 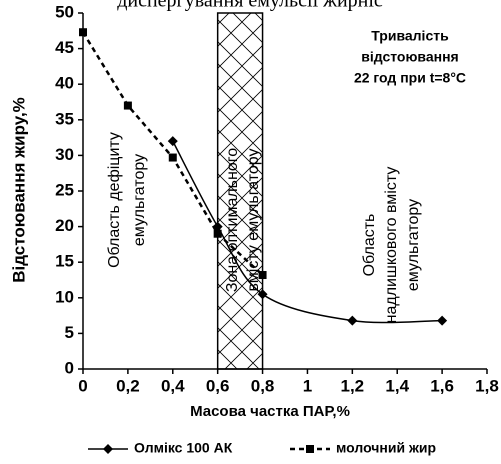 I want to click on y-tick-label: 35, so click(x=64, y=118).